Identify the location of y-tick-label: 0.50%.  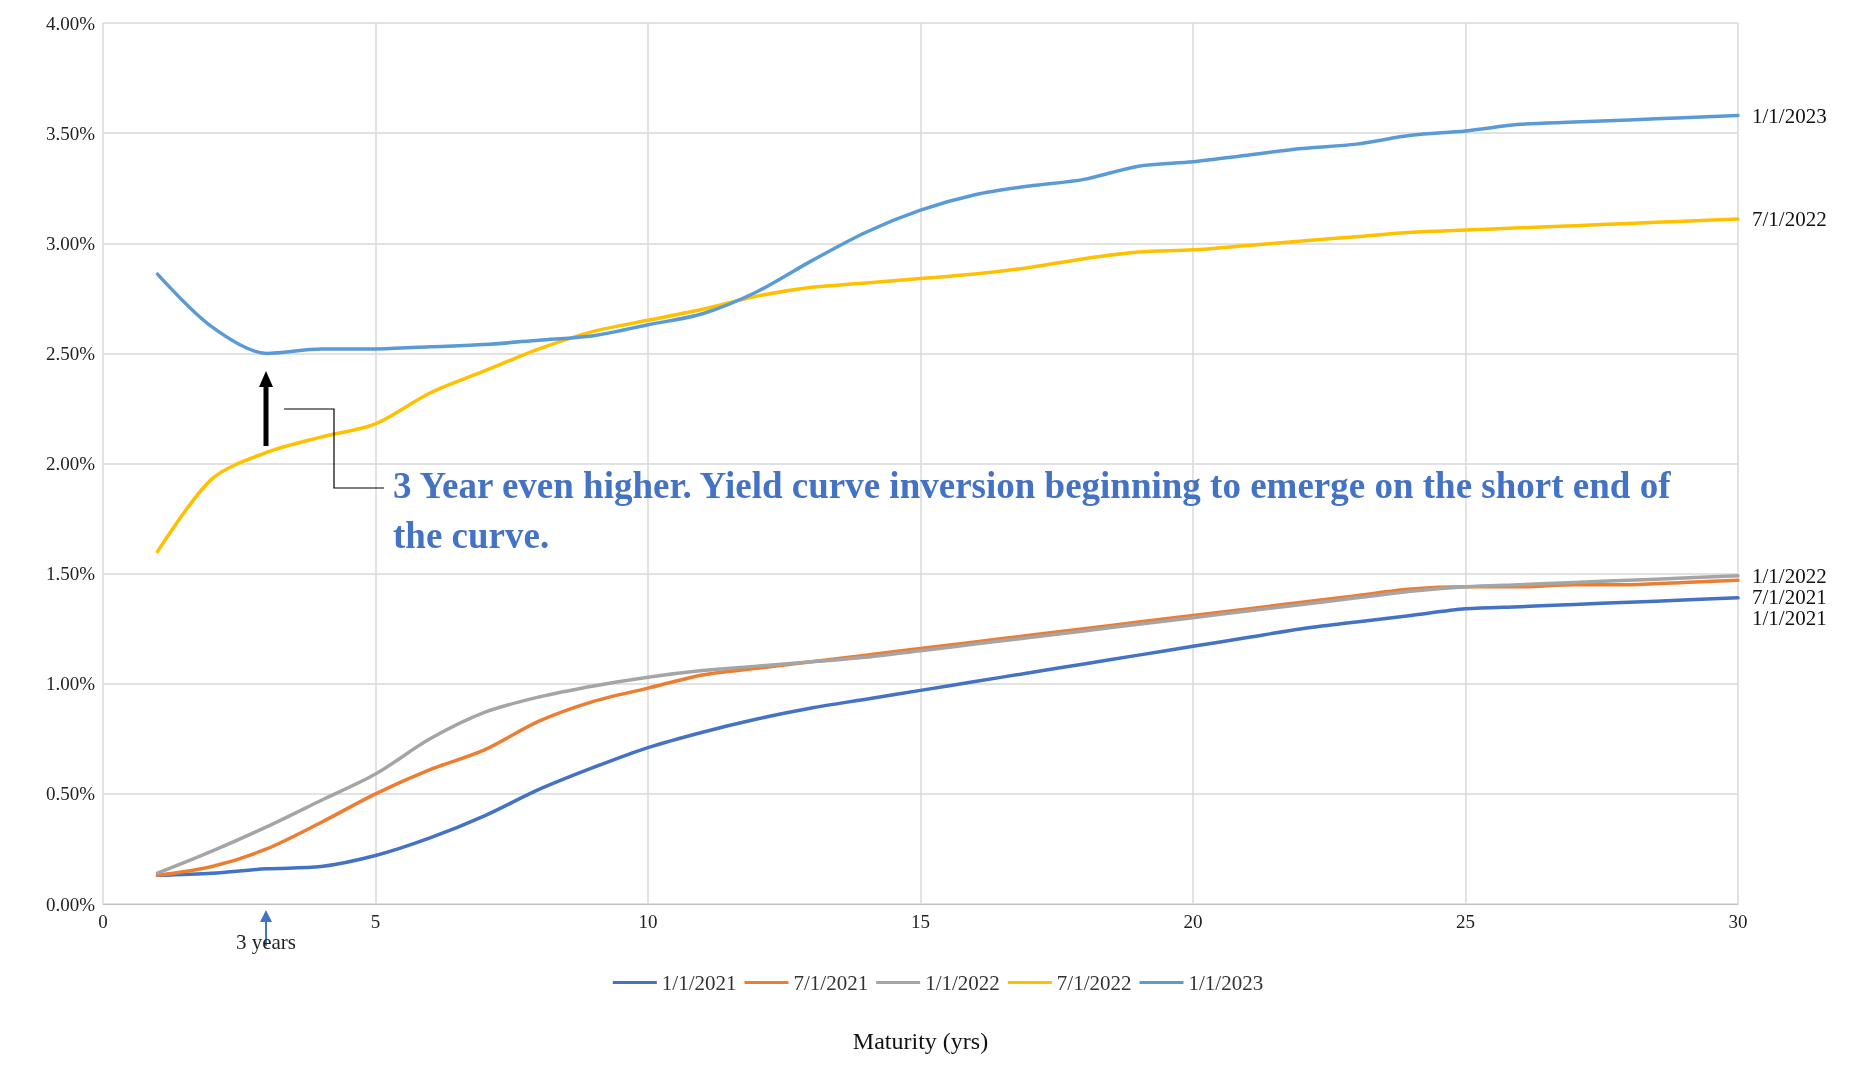
(70, 794).